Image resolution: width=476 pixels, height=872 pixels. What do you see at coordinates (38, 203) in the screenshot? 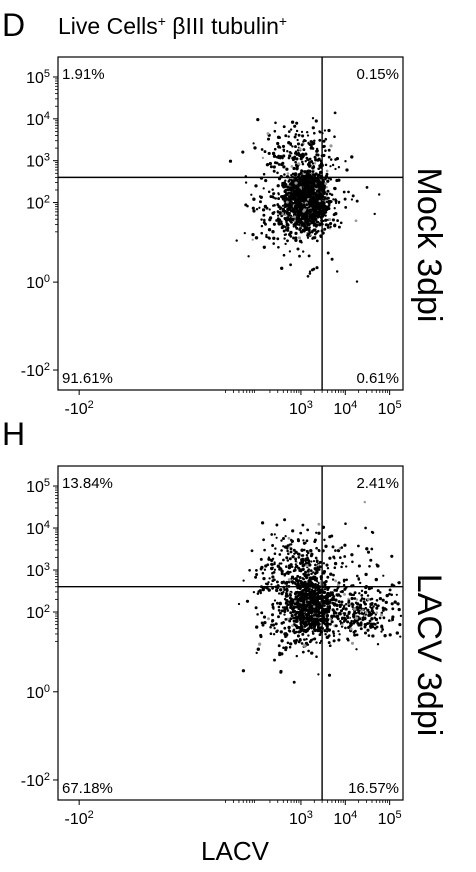
I see `y-tick-label: 10²` at bounding box center [38, 203].